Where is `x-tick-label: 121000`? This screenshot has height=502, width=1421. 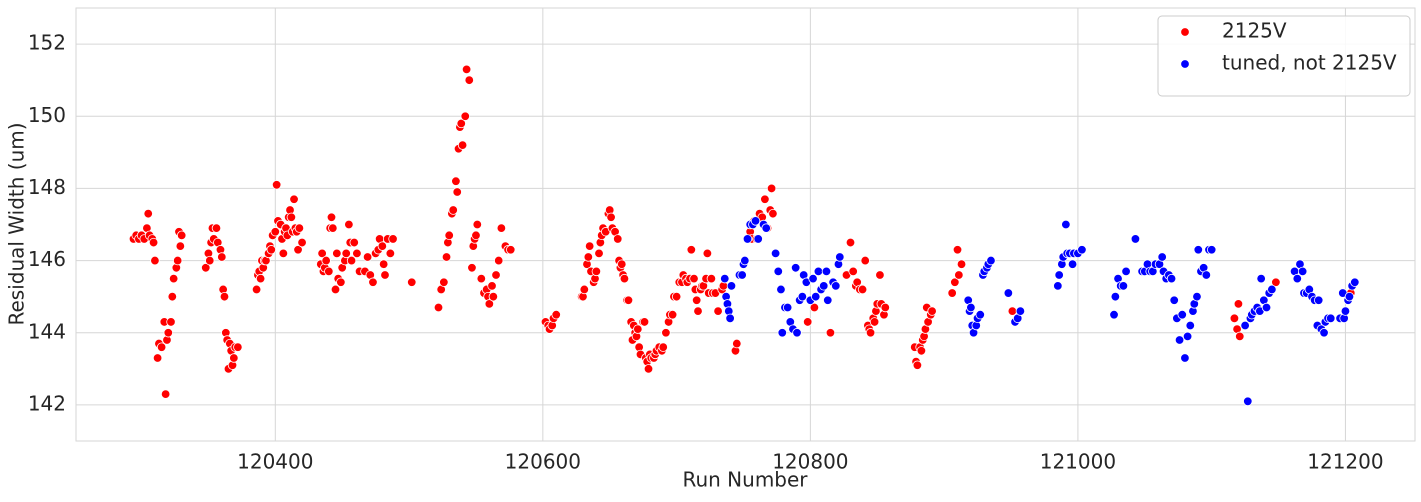 x-tick-label: 121000 is located at coordinates (1078, 462).